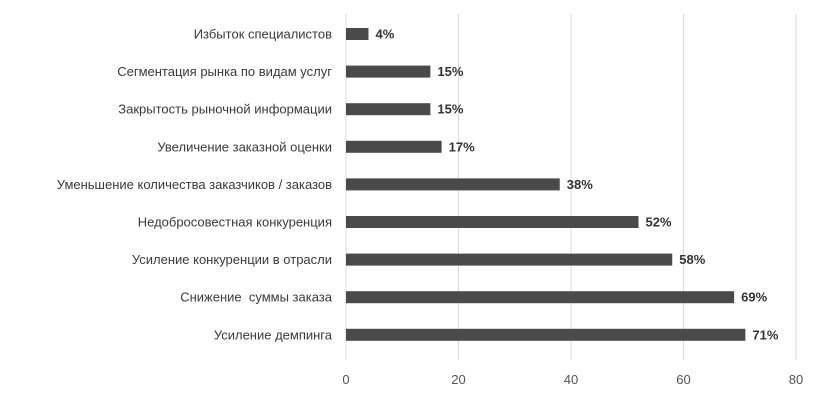  What do you see at coordinates (244, 146) in the screenshot?
I see `category-label: Увеличение заказной оценки` at bounding box center [244, 146].